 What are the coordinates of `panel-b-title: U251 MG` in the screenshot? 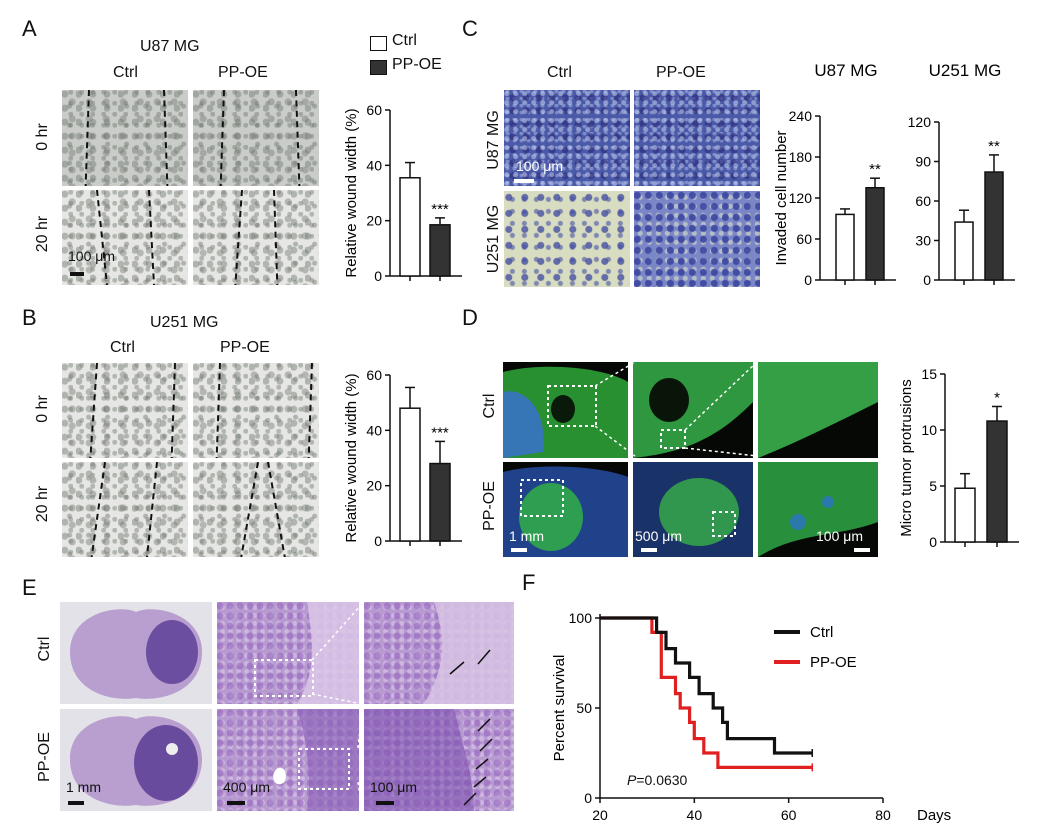 It's located at (184, 322).